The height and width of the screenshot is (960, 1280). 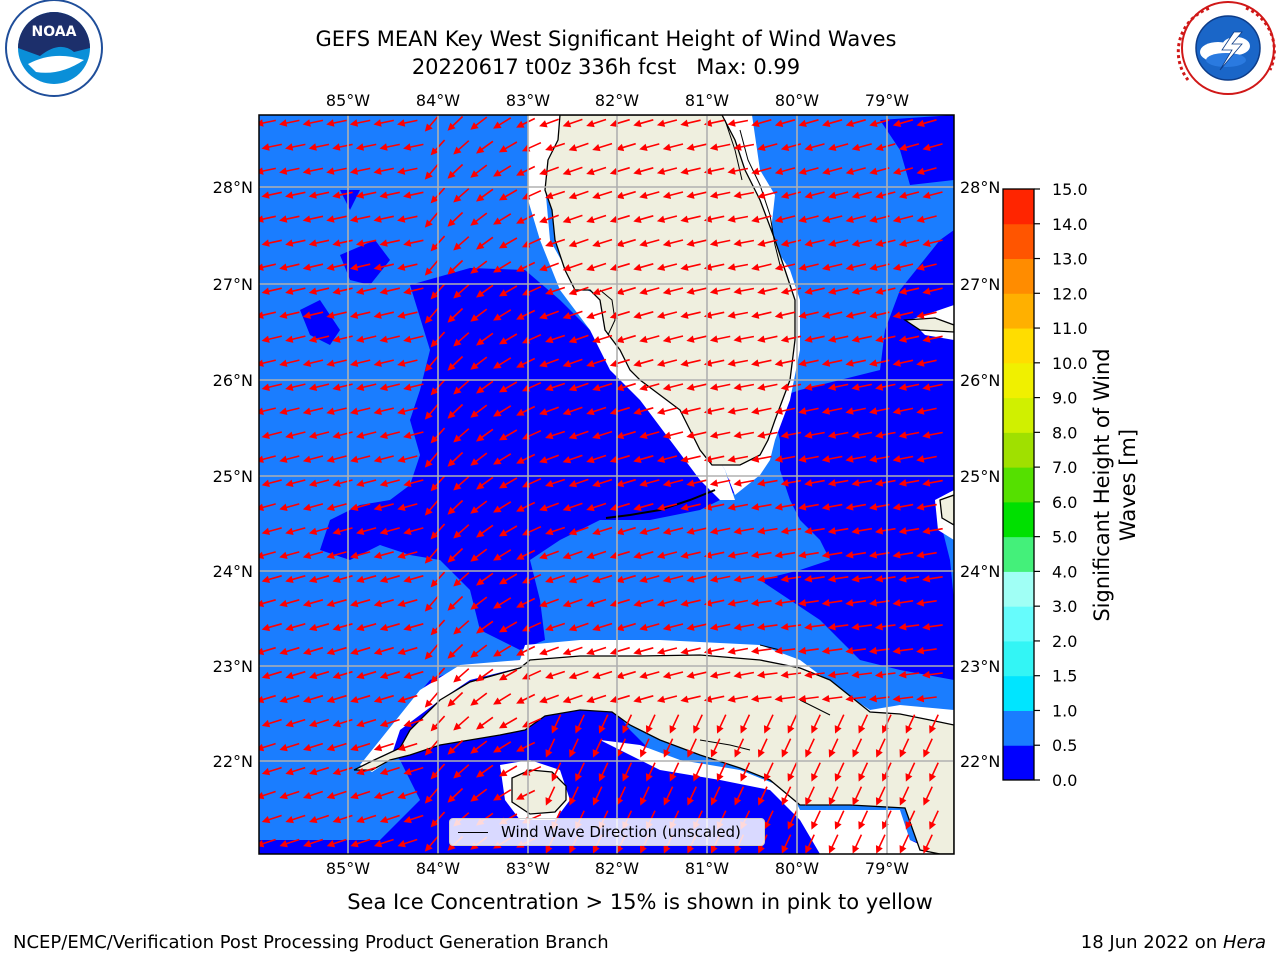 What do you see at coordinates (54, 48) in the screenshot?
I see `noaa-logo-icon: NOAA` at bounding box center [54, 48].